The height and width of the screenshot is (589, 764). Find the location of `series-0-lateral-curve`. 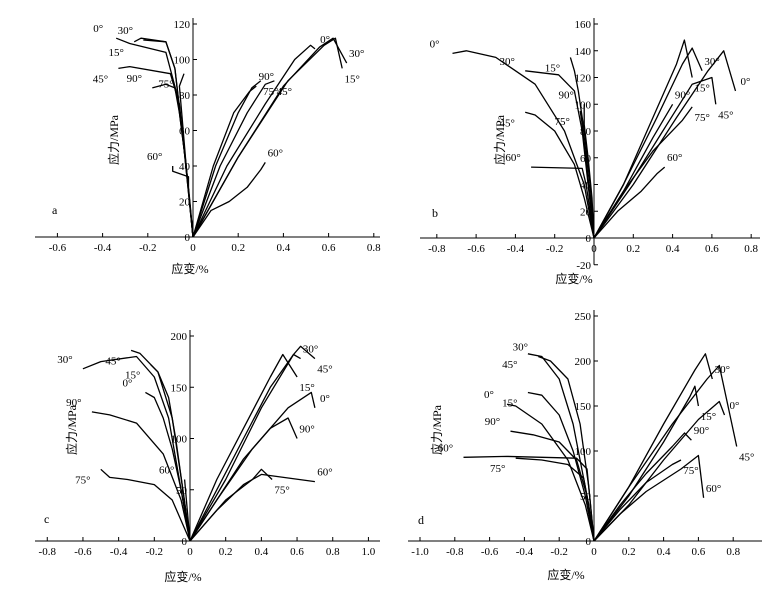

series-0-lateral-curve is located at coordinates (523, 144).